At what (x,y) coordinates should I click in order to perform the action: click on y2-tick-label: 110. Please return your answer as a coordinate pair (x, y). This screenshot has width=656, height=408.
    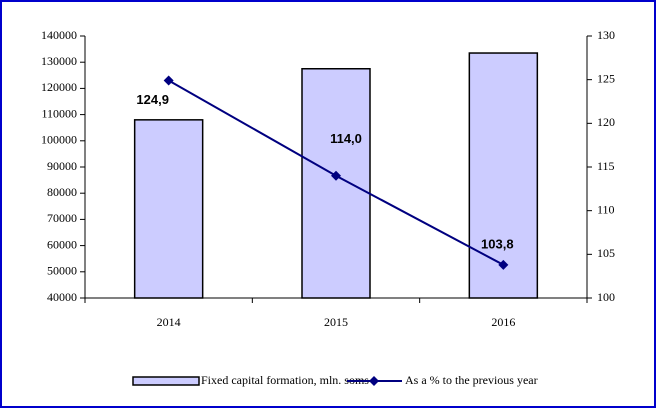
    Looking at the image, I should click on (606, 209).